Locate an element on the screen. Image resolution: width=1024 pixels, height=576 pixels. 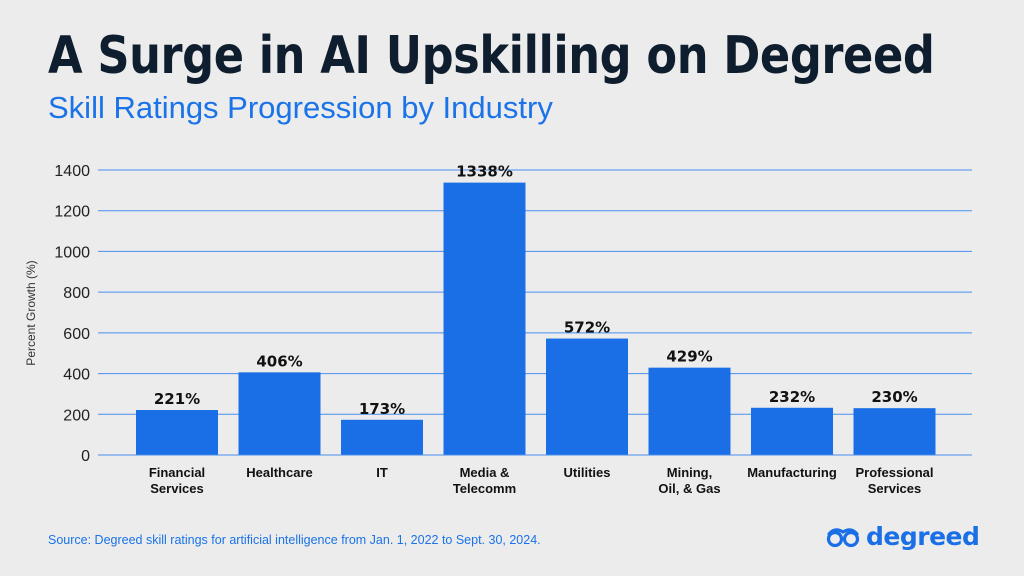
y-tick-label: 200 is located at coordinates (76, 415).